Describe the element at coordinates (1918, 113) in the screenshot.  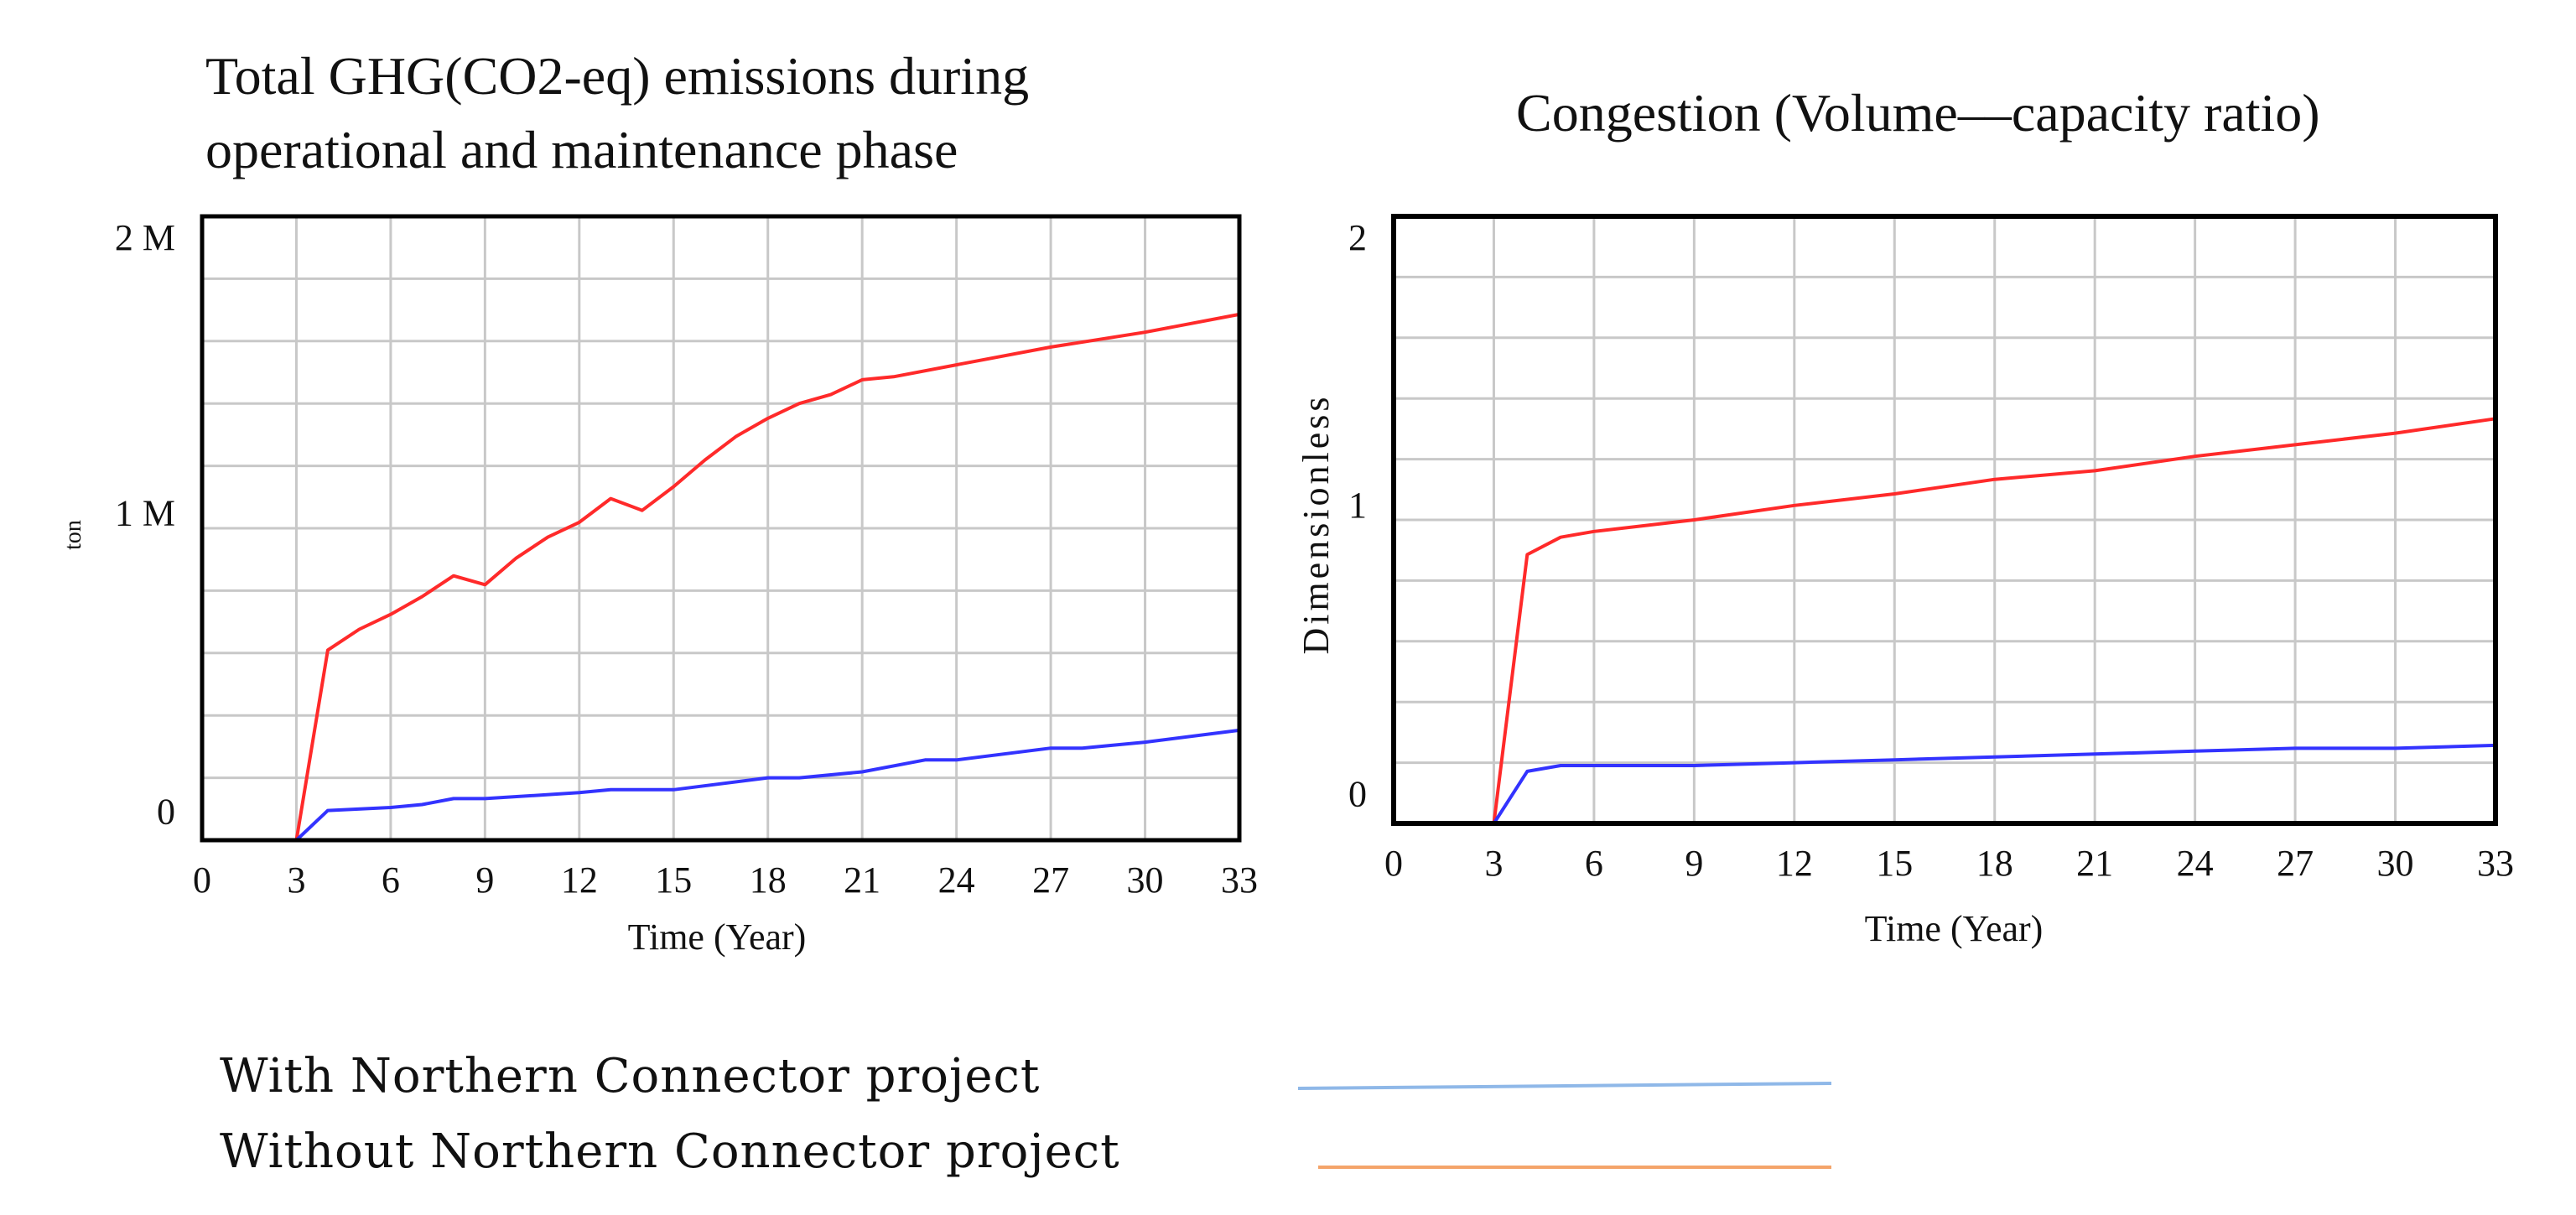
I see `chart-title: Congestion (Volume––capacity ratio)` at that location.